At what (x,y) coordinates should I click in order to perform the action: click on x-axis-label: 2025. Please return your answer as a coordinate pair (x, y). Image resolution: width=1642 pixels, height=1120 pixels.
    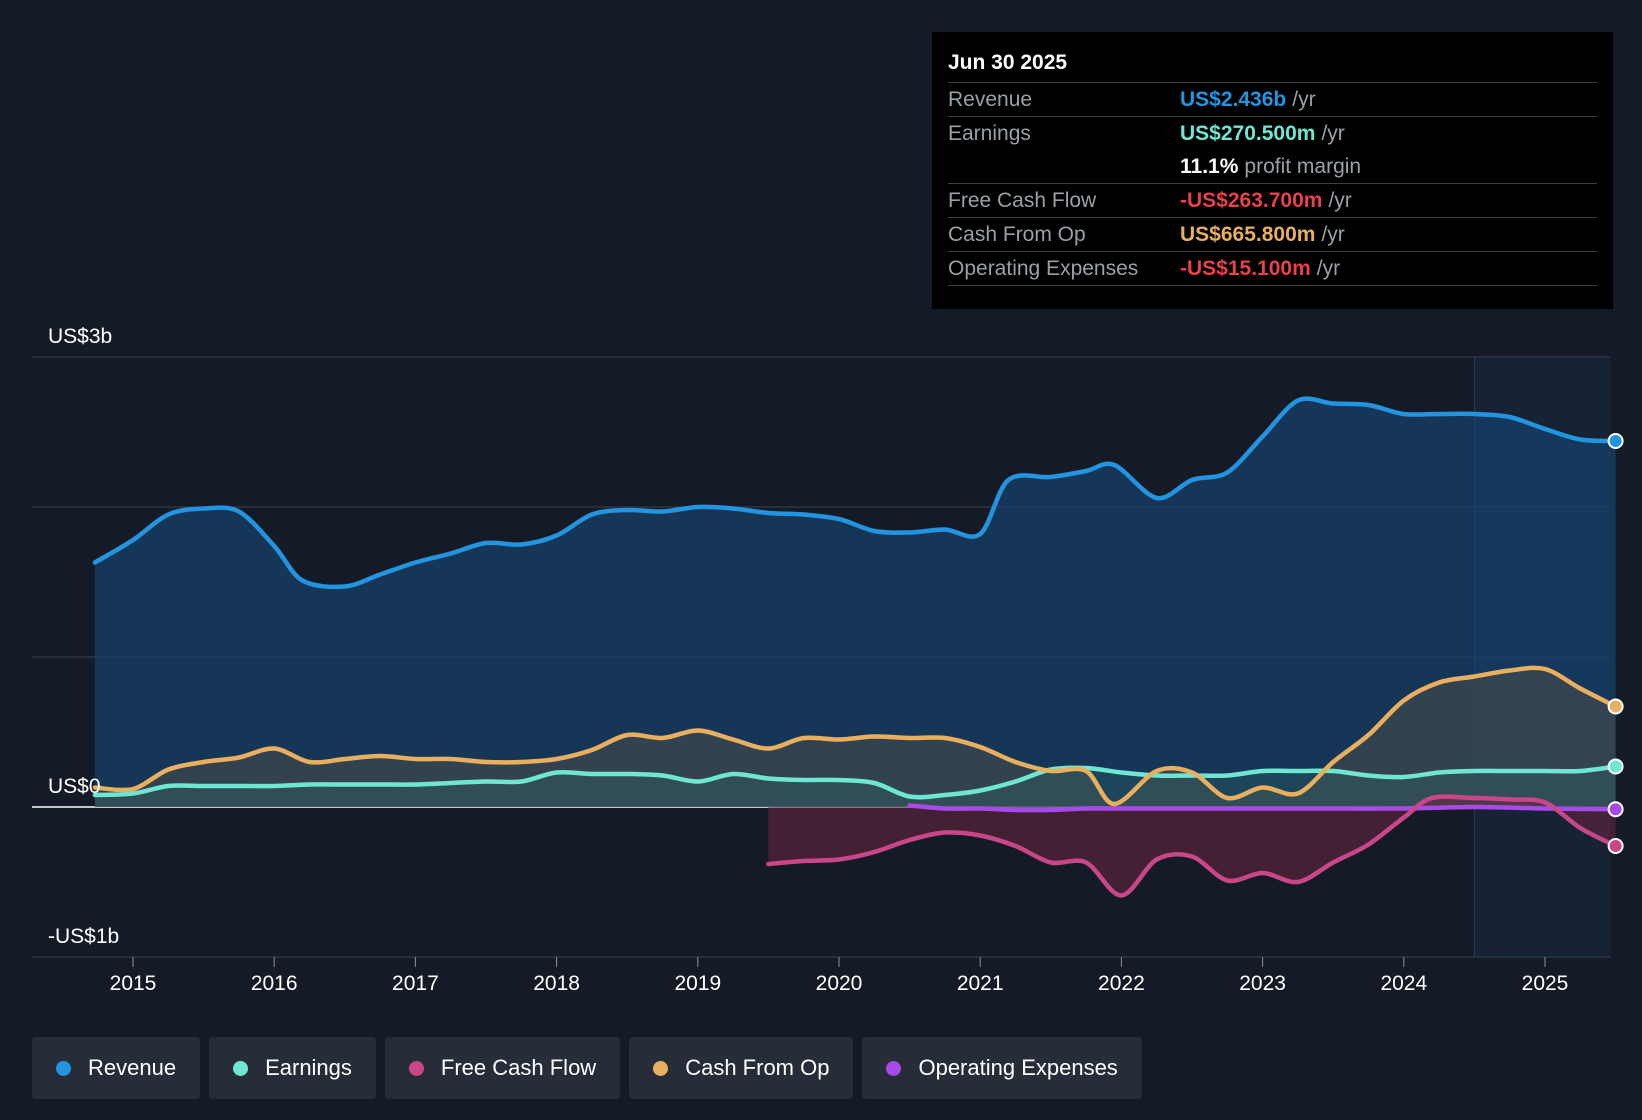
    Looking at the image, I should click on (1545, 983).